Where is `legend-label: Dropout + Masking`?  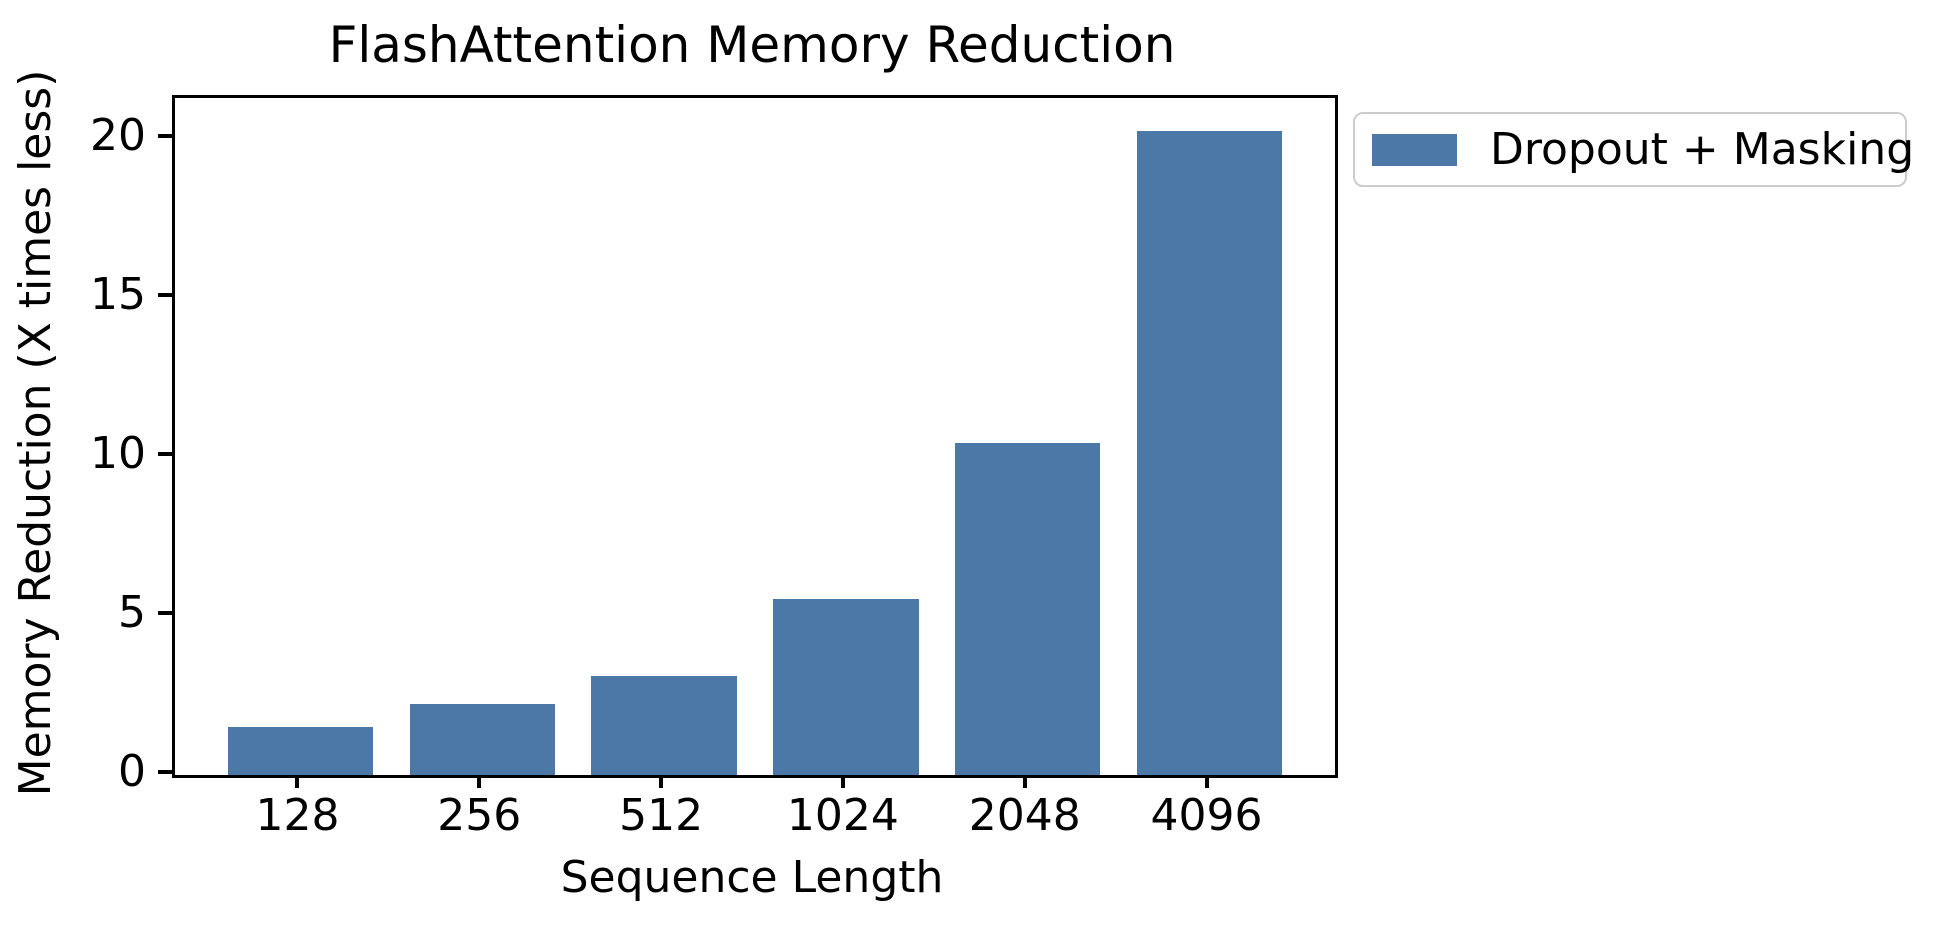
legend-label: Dropout + Masking is located at coordinates (1702, 149).